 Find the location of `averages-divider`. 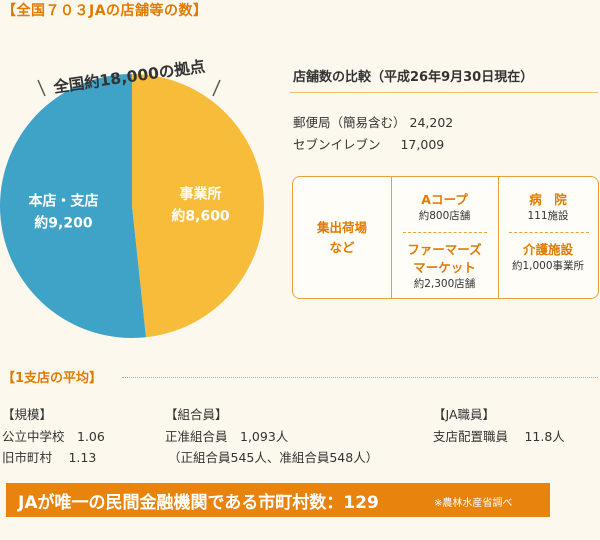

averages-divider is located at coordinates (360, 377).